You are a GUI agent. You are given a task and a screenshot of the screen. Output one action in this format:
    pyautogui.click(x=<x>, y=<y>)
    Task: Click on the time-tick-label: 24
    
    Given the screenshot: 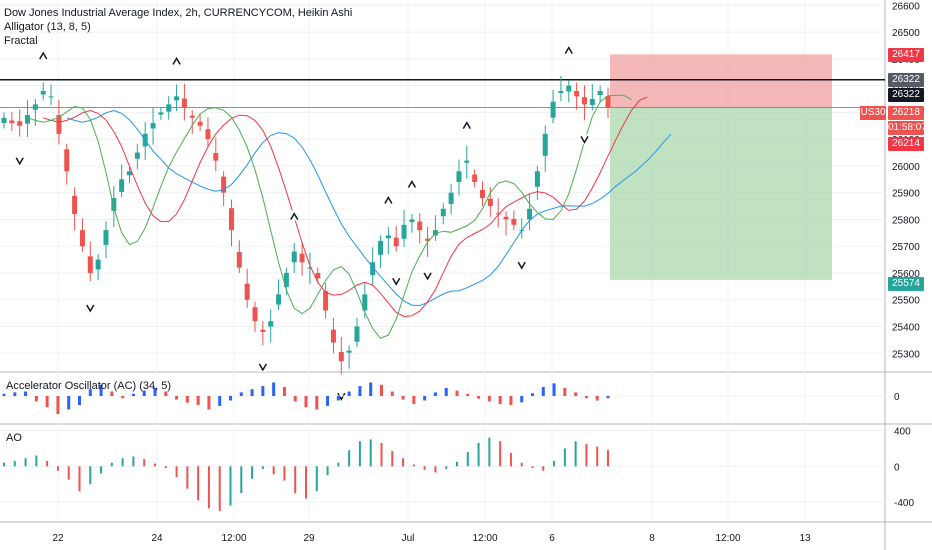 What is the action you would take?
    pyautogui.click(x=157, y=538)
    